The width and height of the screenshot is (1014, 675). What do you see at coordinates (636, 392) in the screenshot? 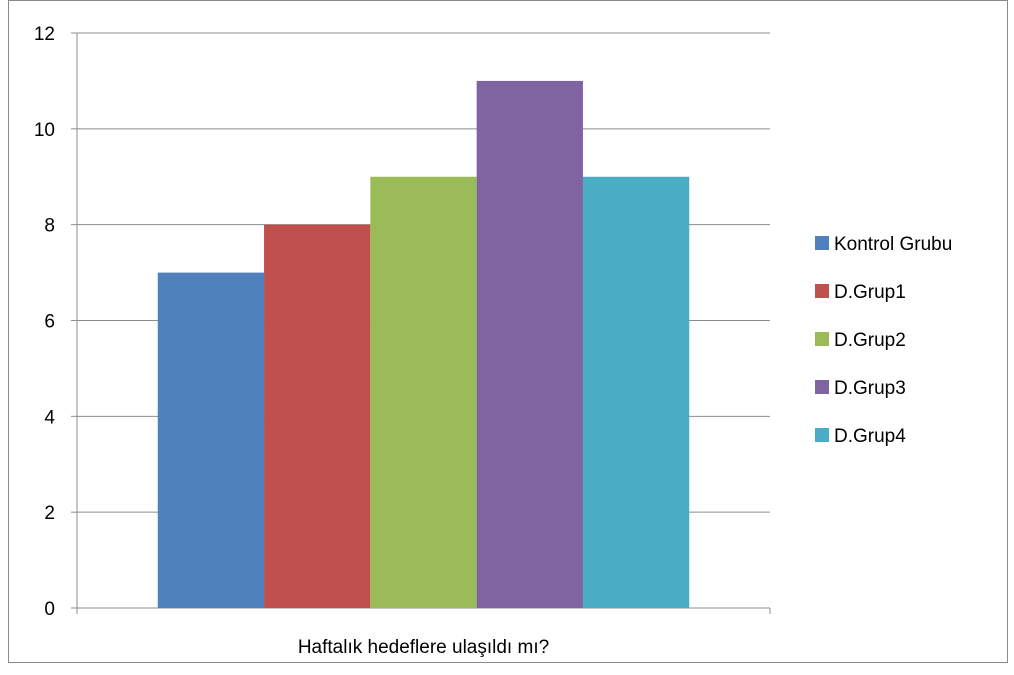
I see `bar-d-grup4` at bounding box center [636, 392].